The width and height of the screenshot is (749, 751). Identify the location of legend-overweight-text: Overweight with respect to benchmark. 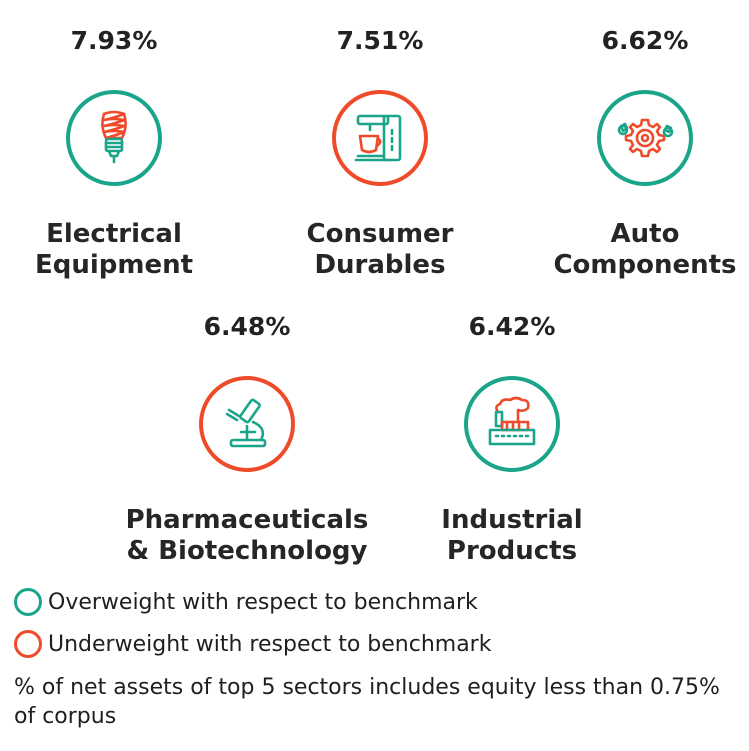
(263, 602).